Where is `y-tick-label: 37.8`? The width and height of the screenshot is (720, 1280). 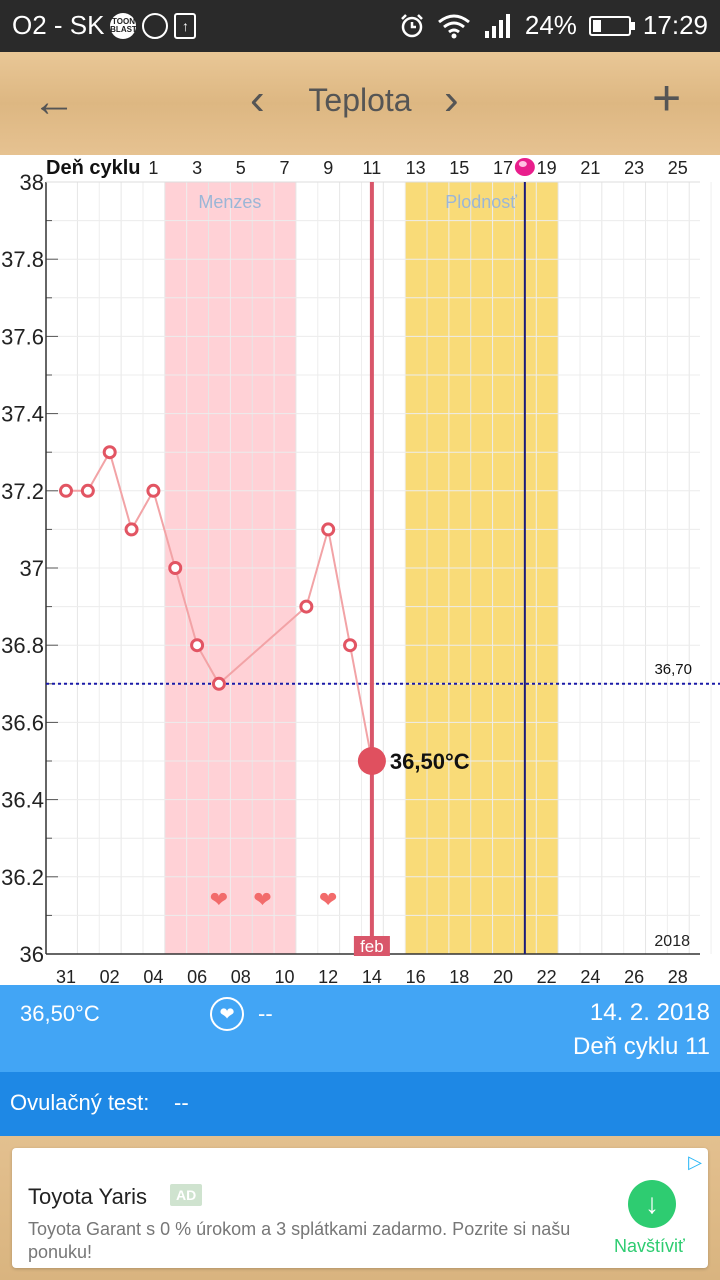
y-tick-label: 37.8 is located at coordinates (22, 259).